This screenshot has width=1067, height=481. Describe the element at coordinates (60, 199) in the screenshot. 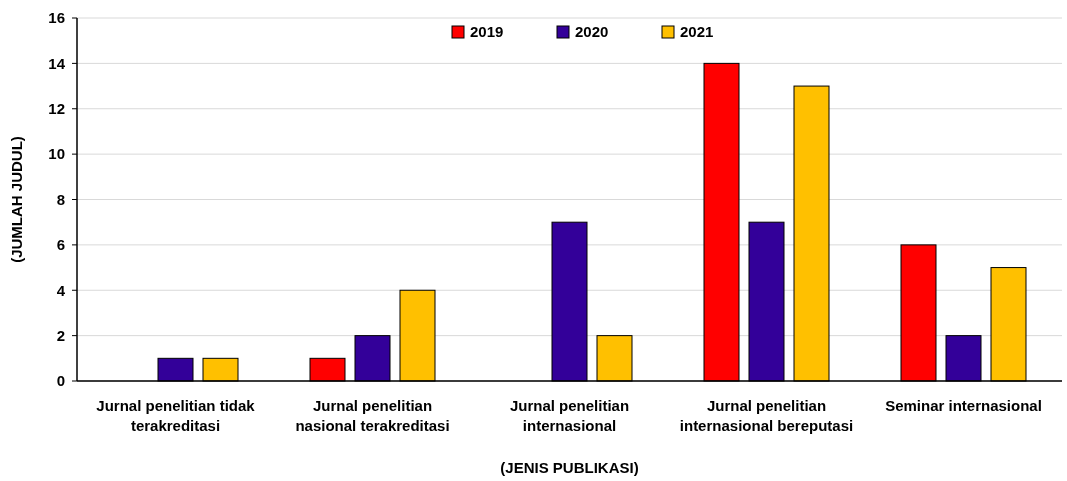

I see `y-tick-label: 8` at that location.